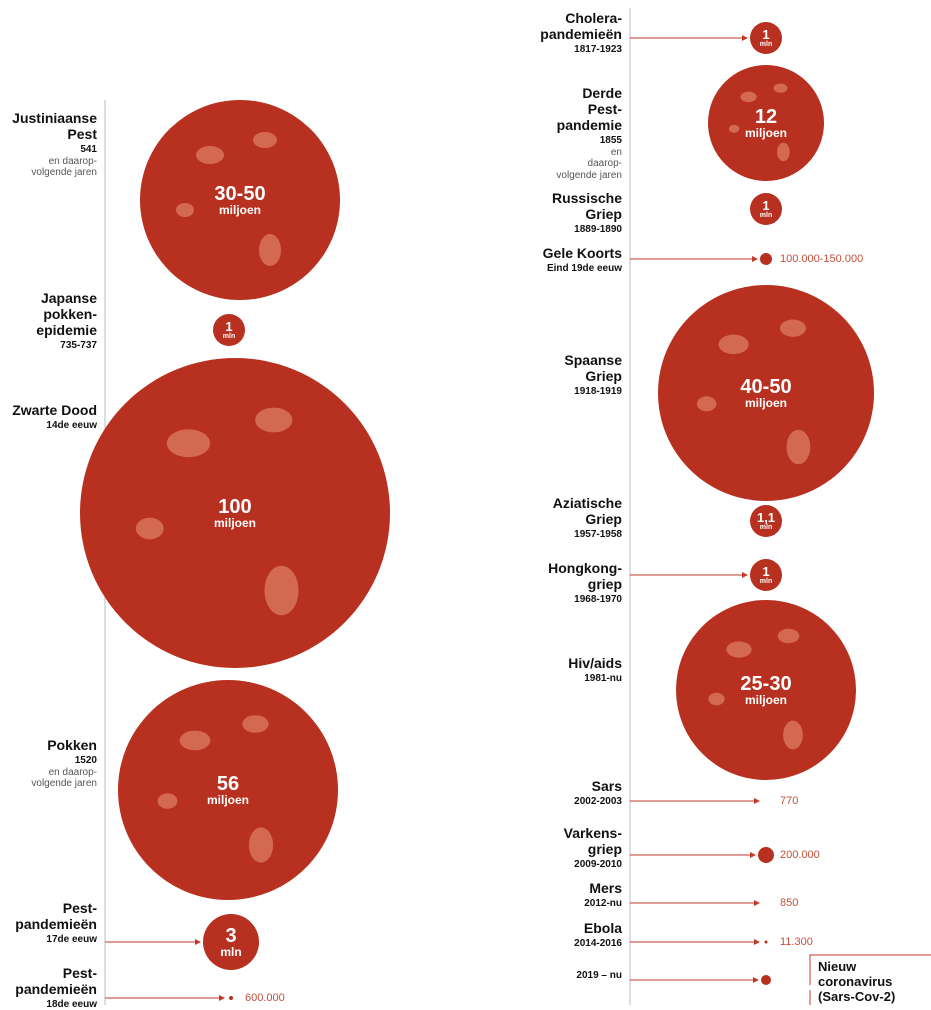  I want to click on label: Pest-pandemieën 18de eeuw, so click(48, 987).